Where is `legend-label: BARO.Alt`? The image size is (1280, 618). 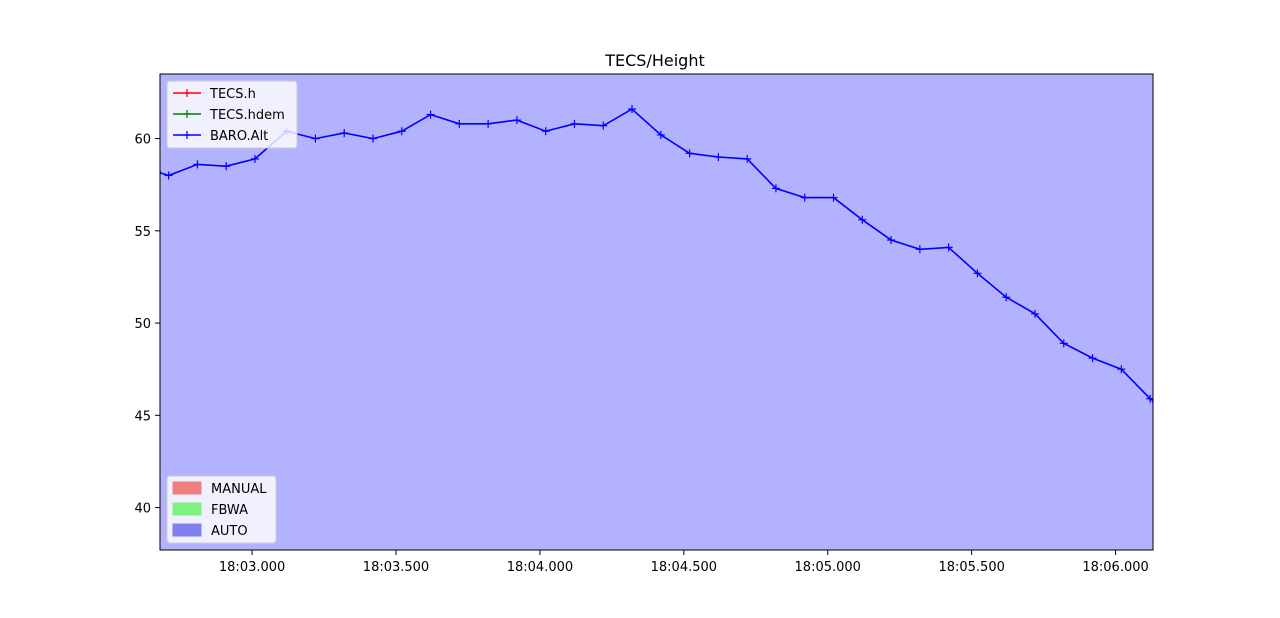
legend-label: BARO.Alt is located at coordinates (239, 136).